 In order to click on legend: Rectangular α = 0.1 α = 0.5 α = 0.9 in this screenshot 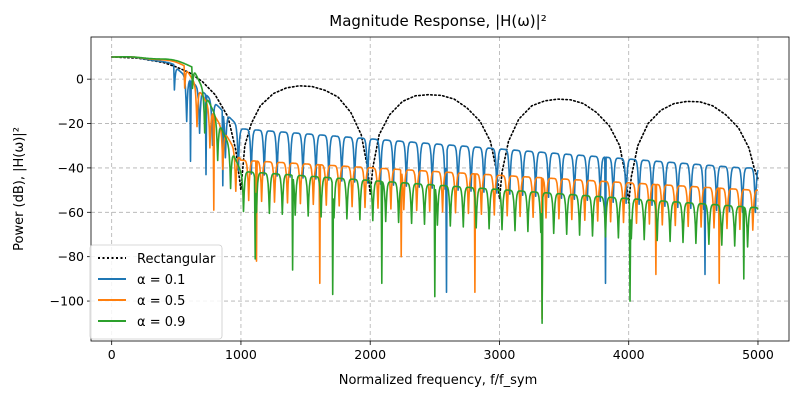, I will do `click(156, 292)`.